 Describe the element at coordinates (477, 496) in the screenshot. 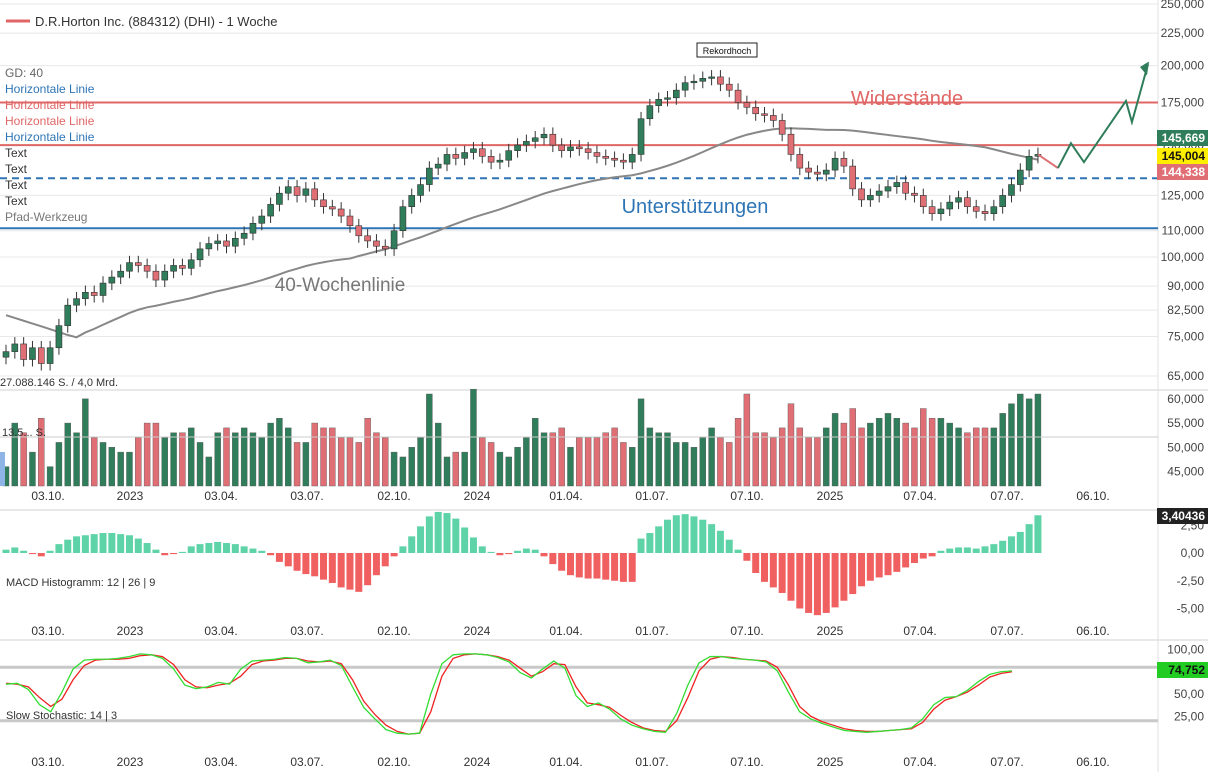

I see `date-tick-label: 2024` at that location.